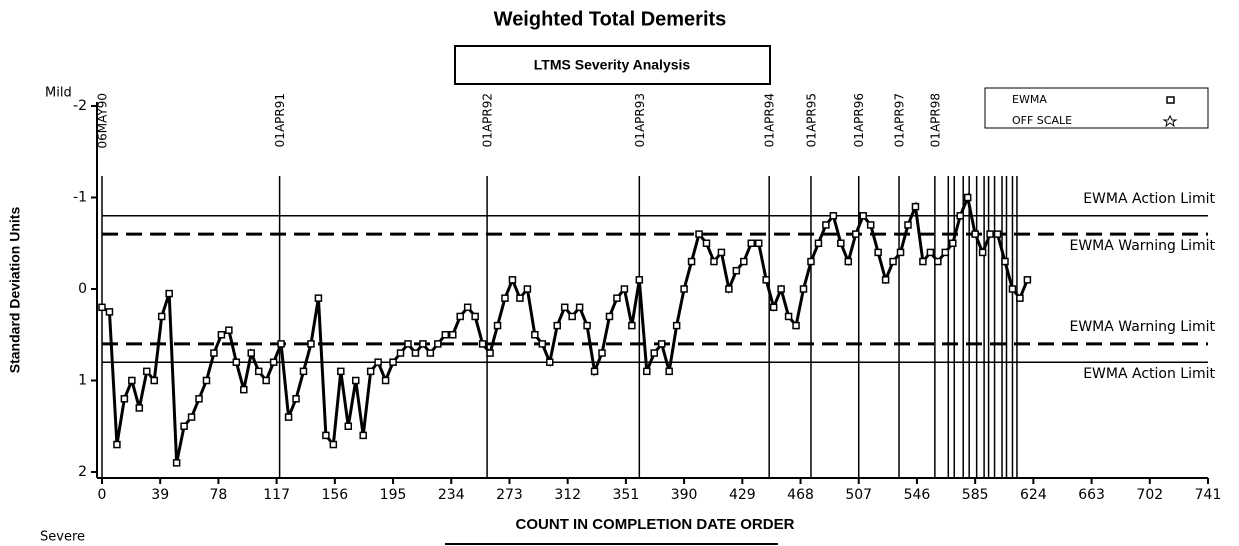 The image size is (1239, 546). I want to click on x-tick-label: 546, so click(917, 495).